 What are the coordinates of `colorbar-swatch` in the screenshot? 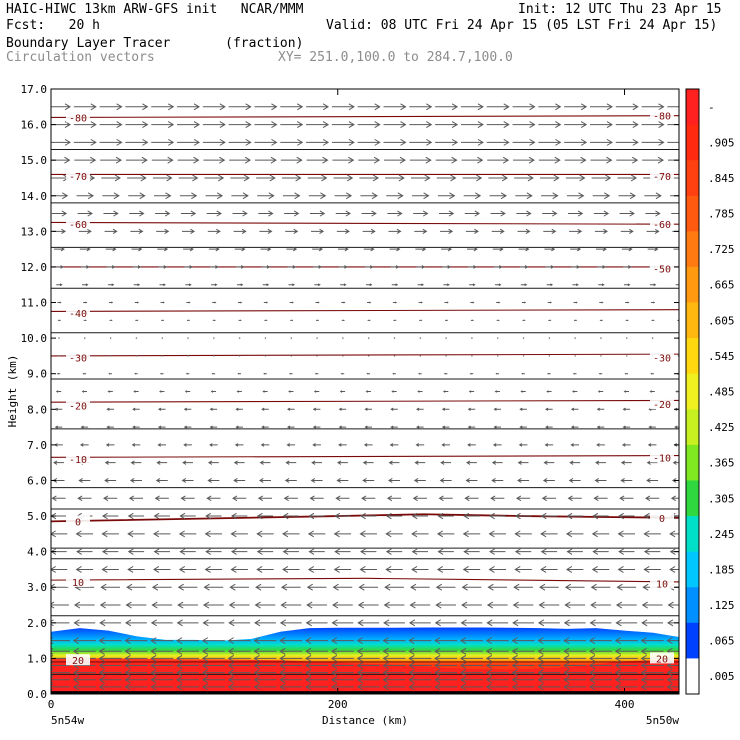 It's located at (692, 605).